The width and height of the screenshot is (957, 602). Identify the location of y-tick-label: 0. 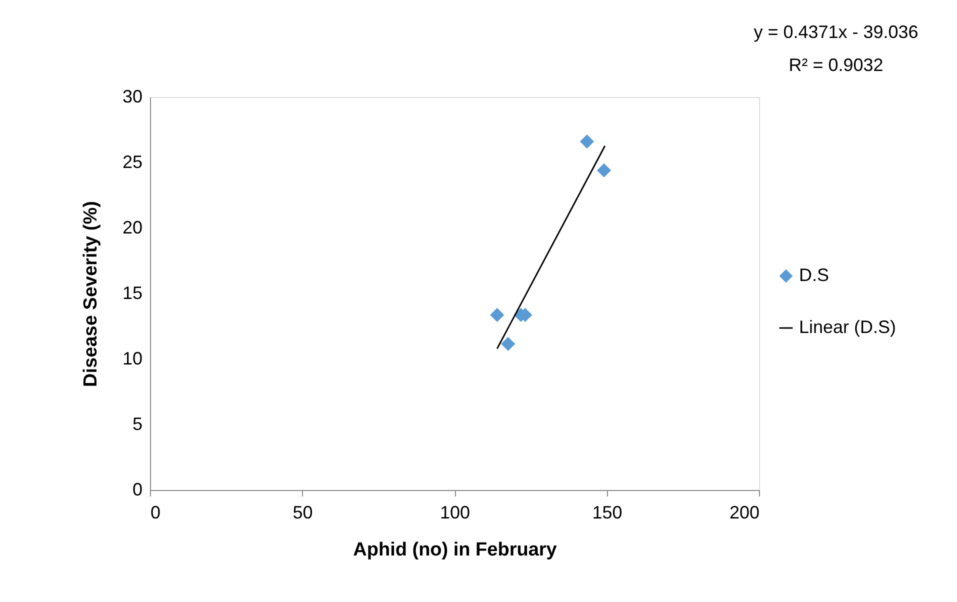
(137, 490).